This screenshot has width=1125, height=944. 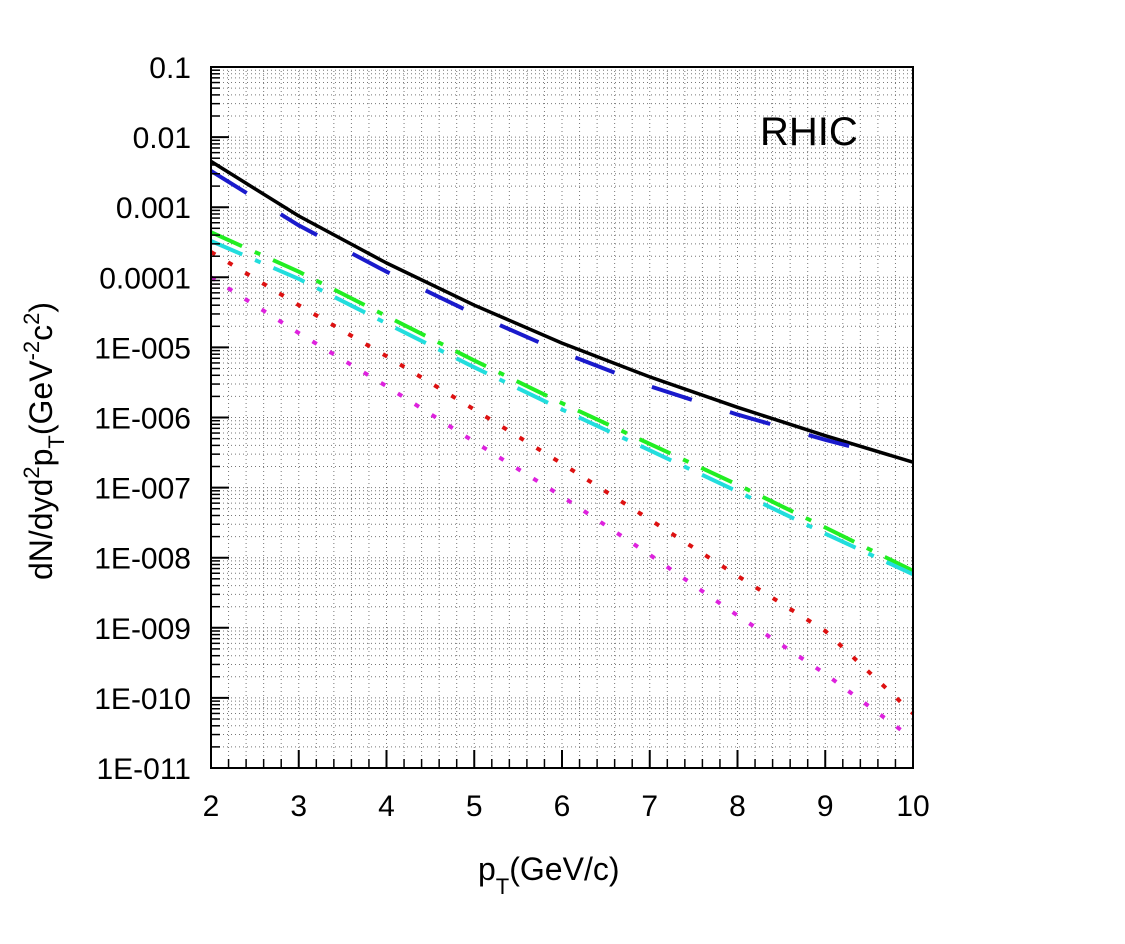 What do you see at coordinates (825, 806) in the screenshot?
I see `x-tick-label: 9` at bounding box center [825, 806].